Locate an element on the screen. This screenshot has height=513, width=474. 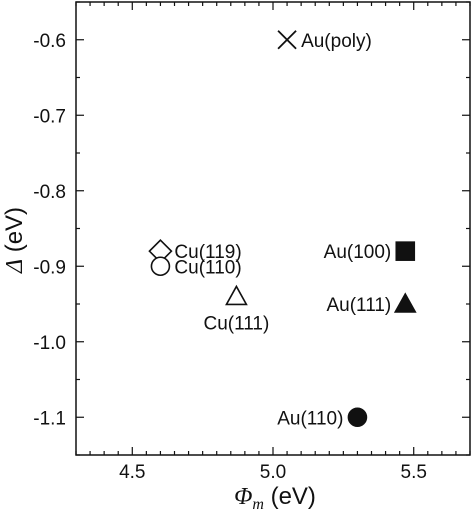
y-tick-label: -0.6 is located at coordinates (49, 41).